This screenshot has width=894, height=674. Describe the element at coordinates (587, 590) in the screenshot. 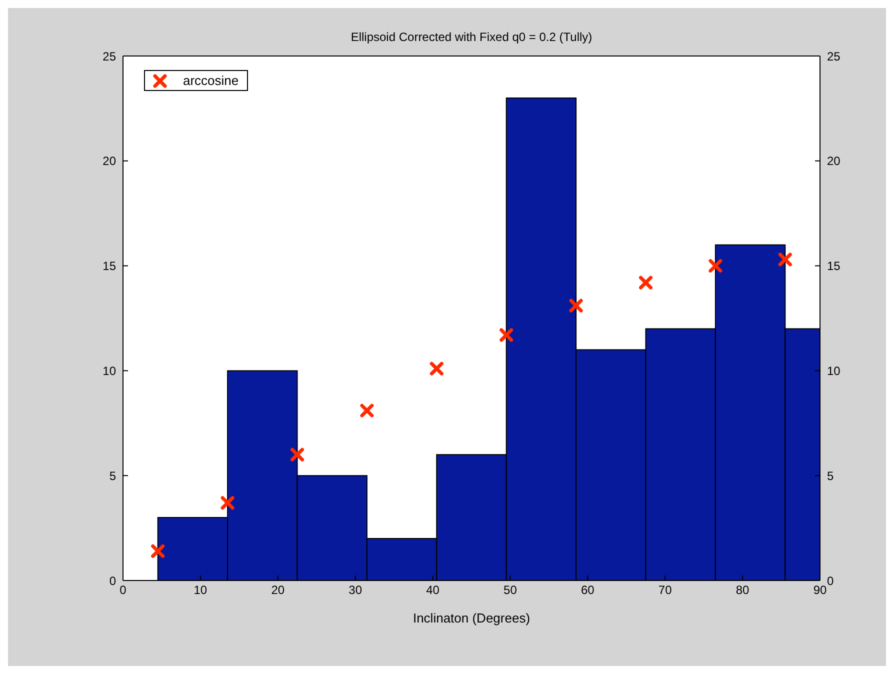

I see `x-tick-label: 60` at that location.